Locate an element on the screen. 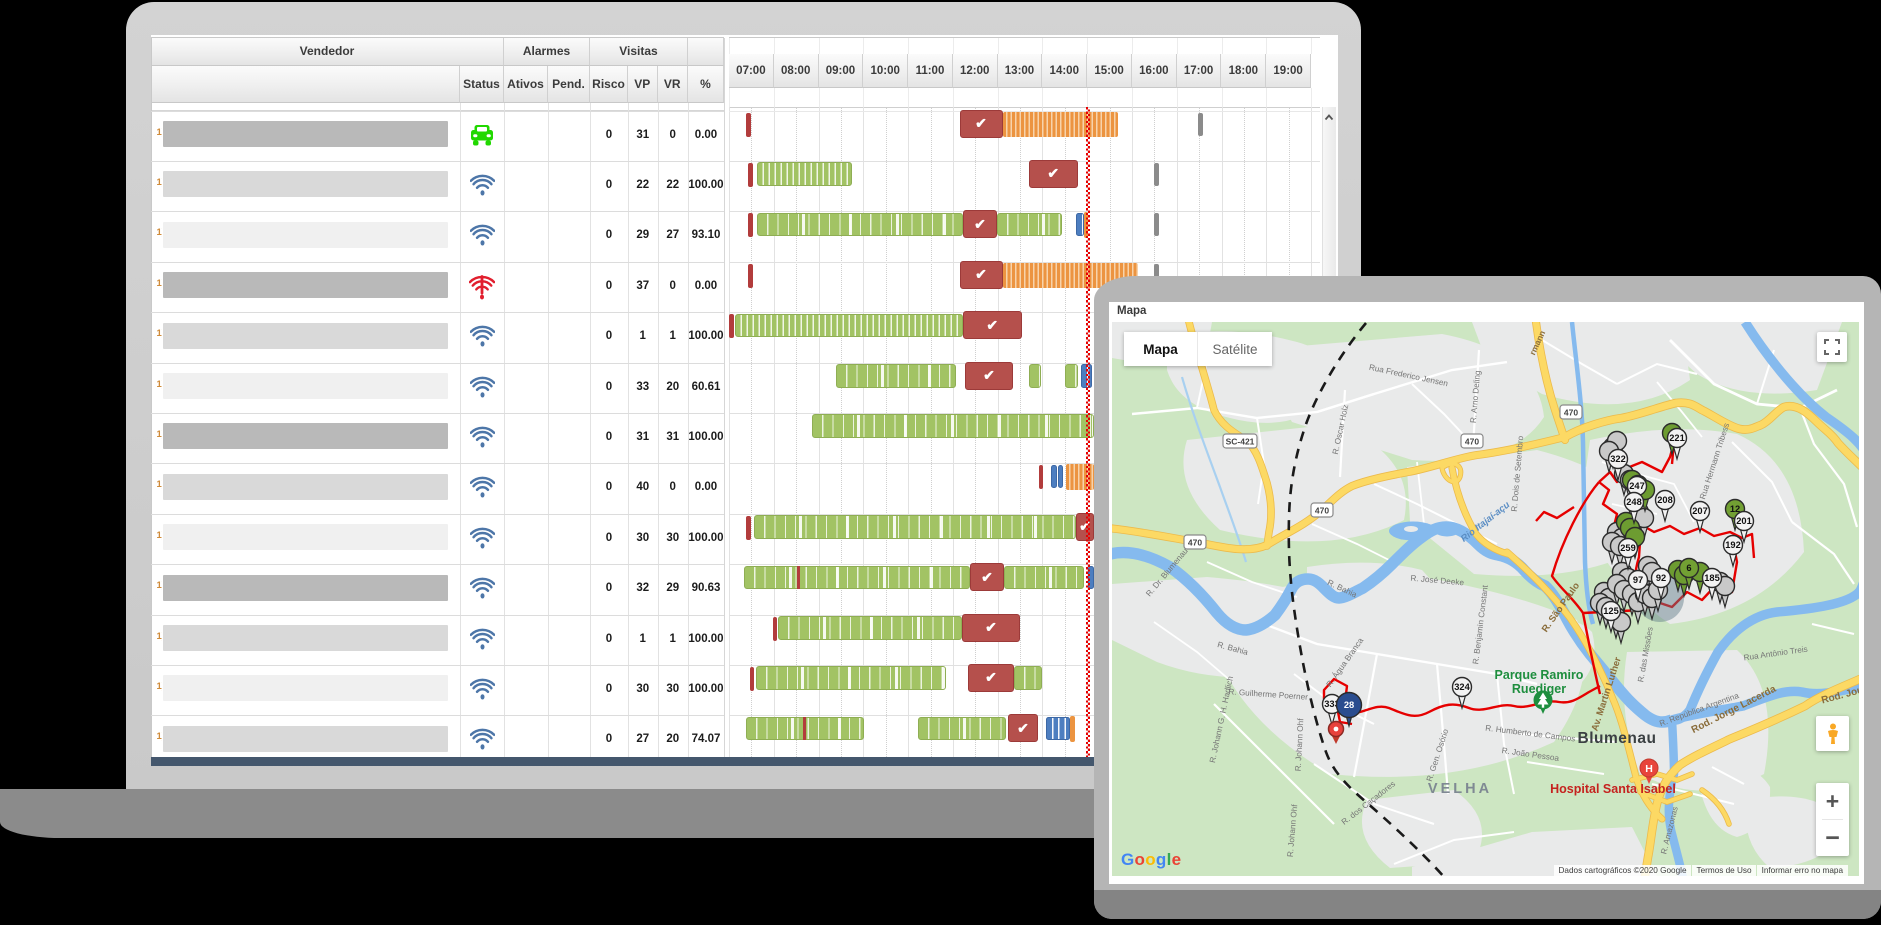  svg-text: 259 is located at coordinates (1628, 548).